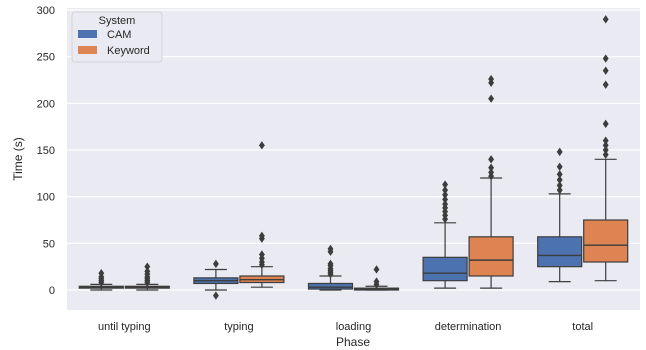 The width and height of the screenshot is (646, 350). What do you see at coordinates (582, 327) in the screenshot?
I see `x-tick-label-total: total` at bounding box center [582, 327].